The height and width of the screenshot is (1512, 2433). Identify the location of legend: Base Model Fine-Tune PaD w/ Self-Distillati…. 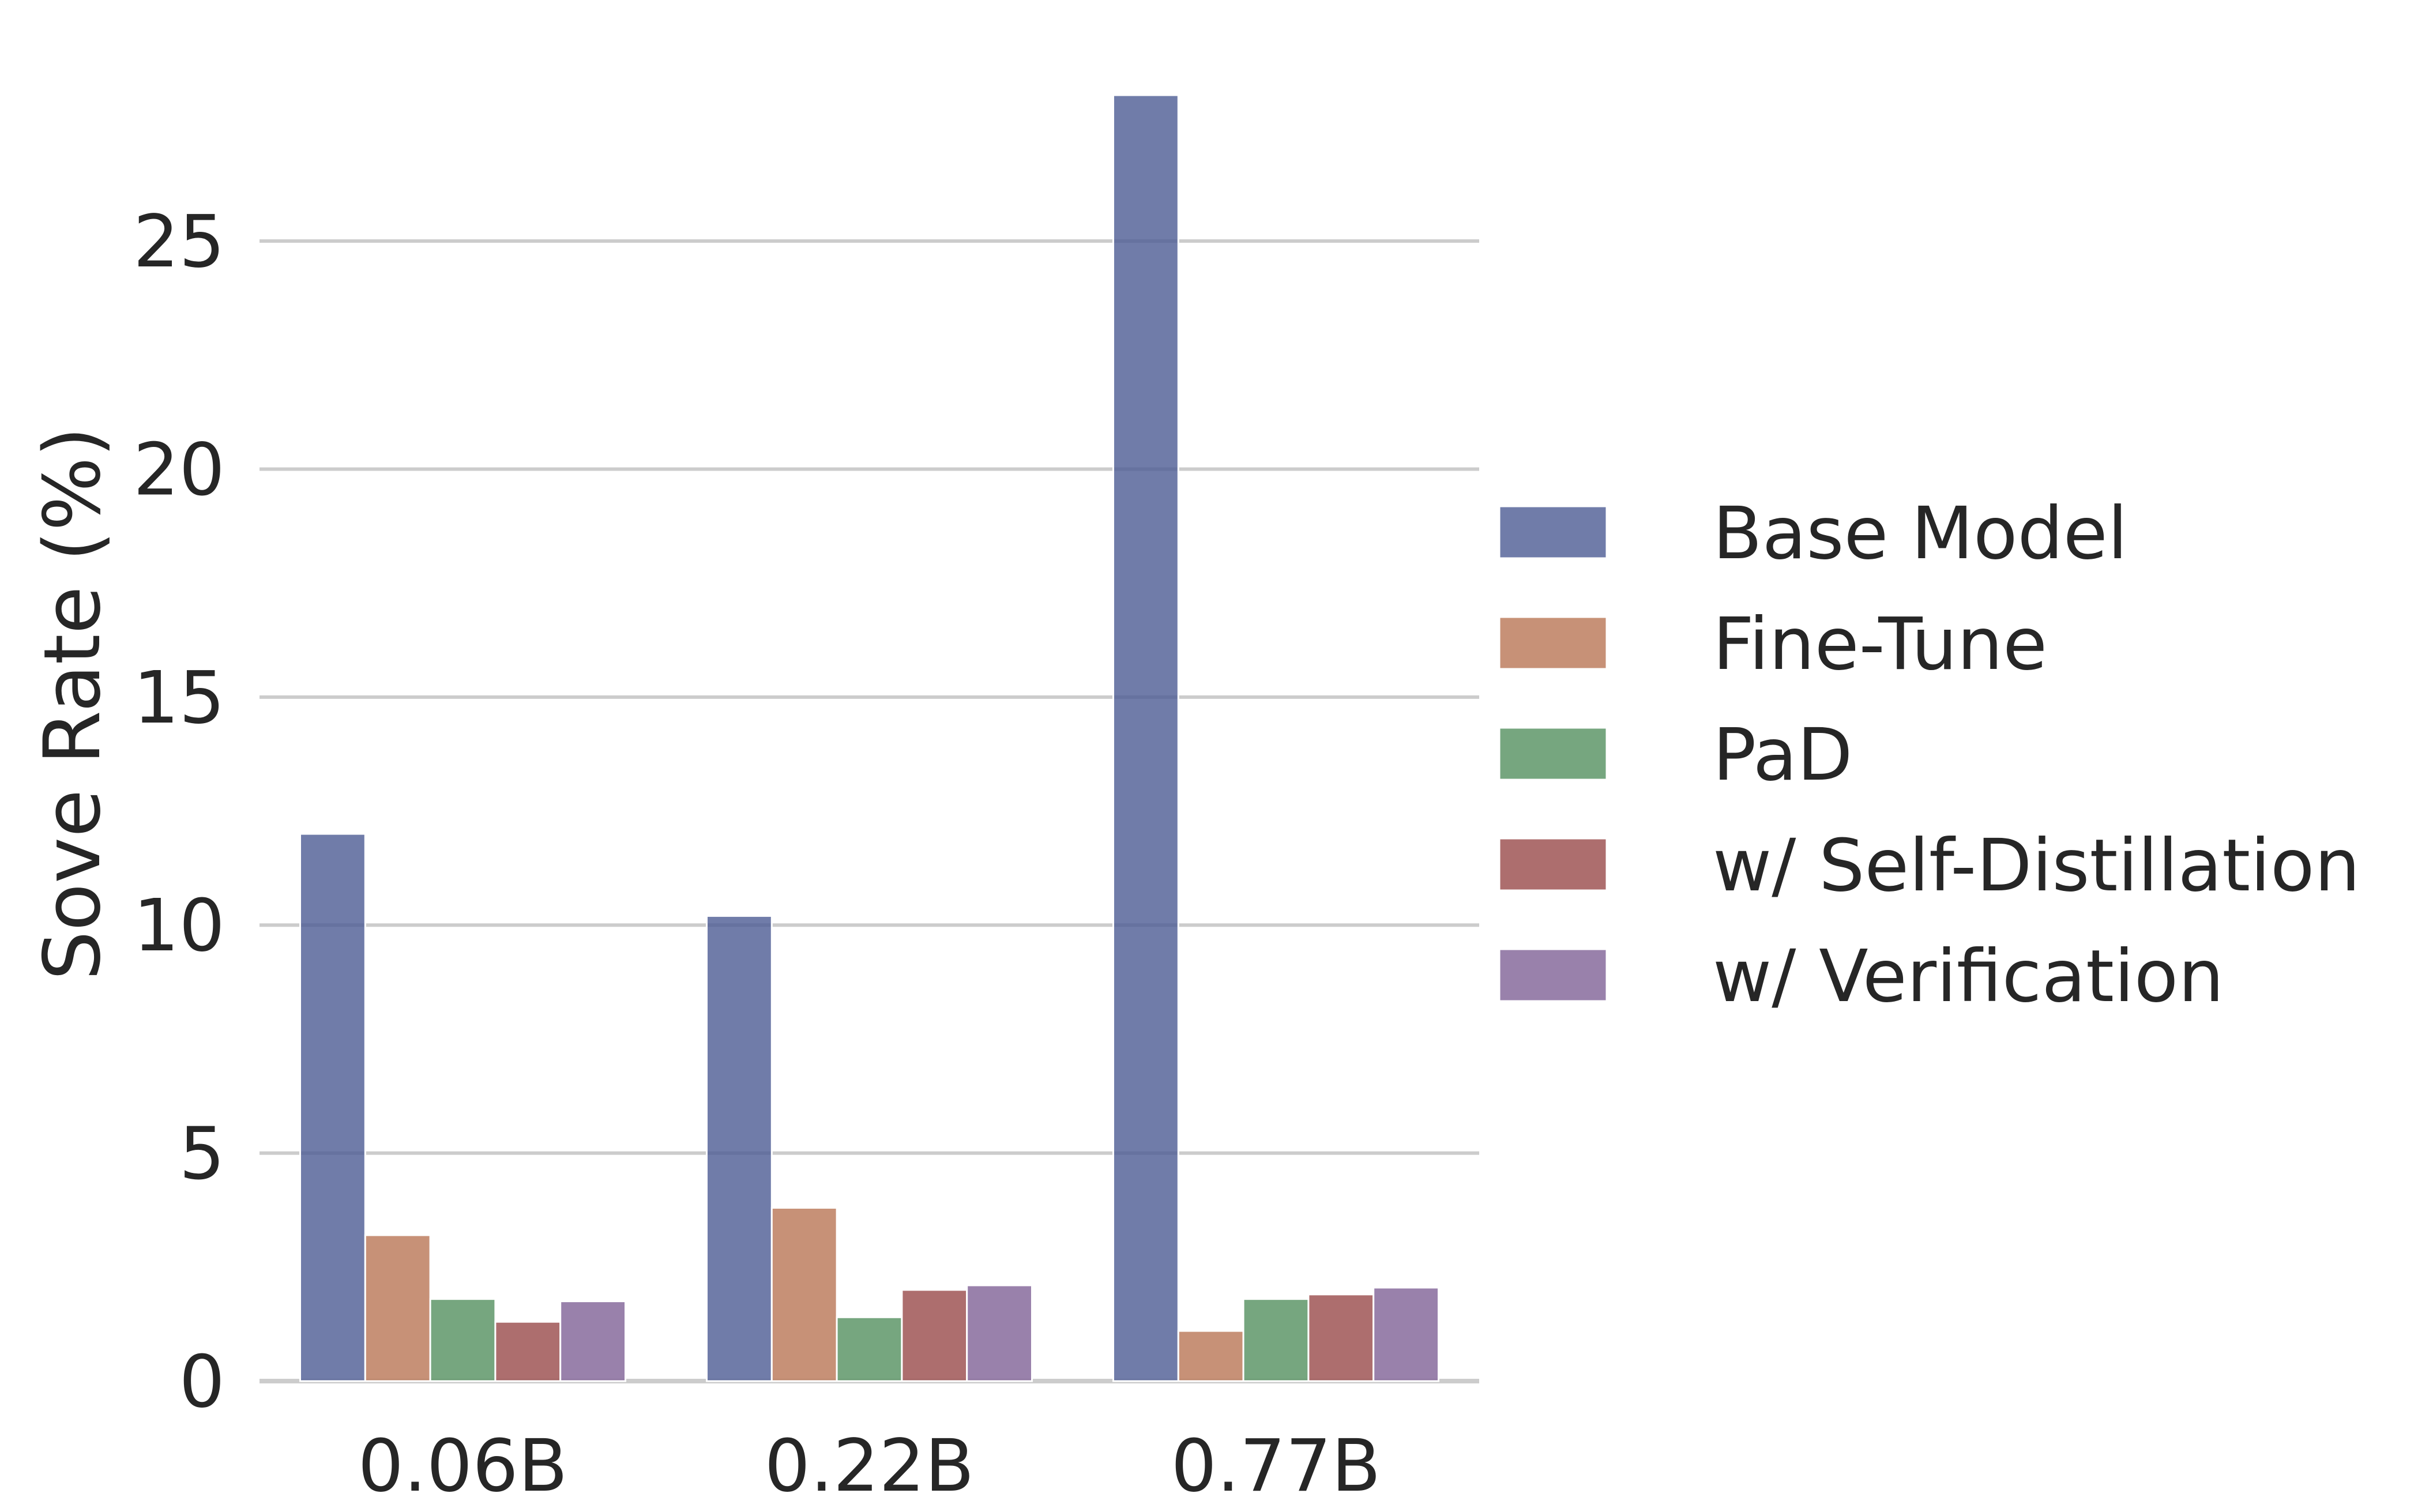
(1929, 755).